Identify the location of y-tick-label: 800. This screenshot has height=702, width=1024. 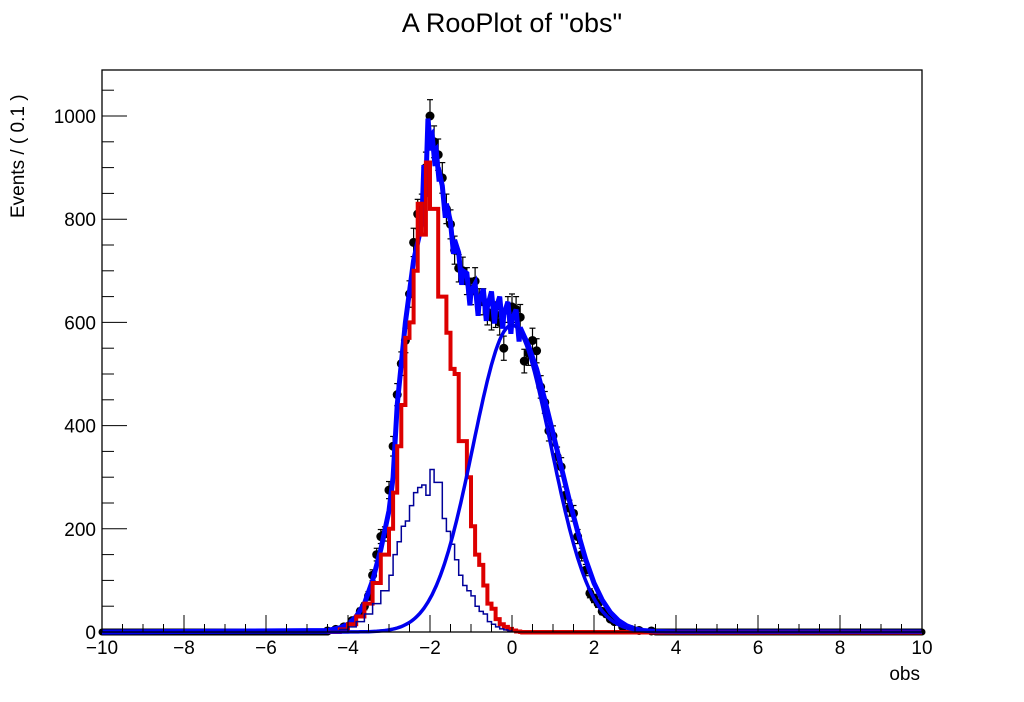
(80, 220).